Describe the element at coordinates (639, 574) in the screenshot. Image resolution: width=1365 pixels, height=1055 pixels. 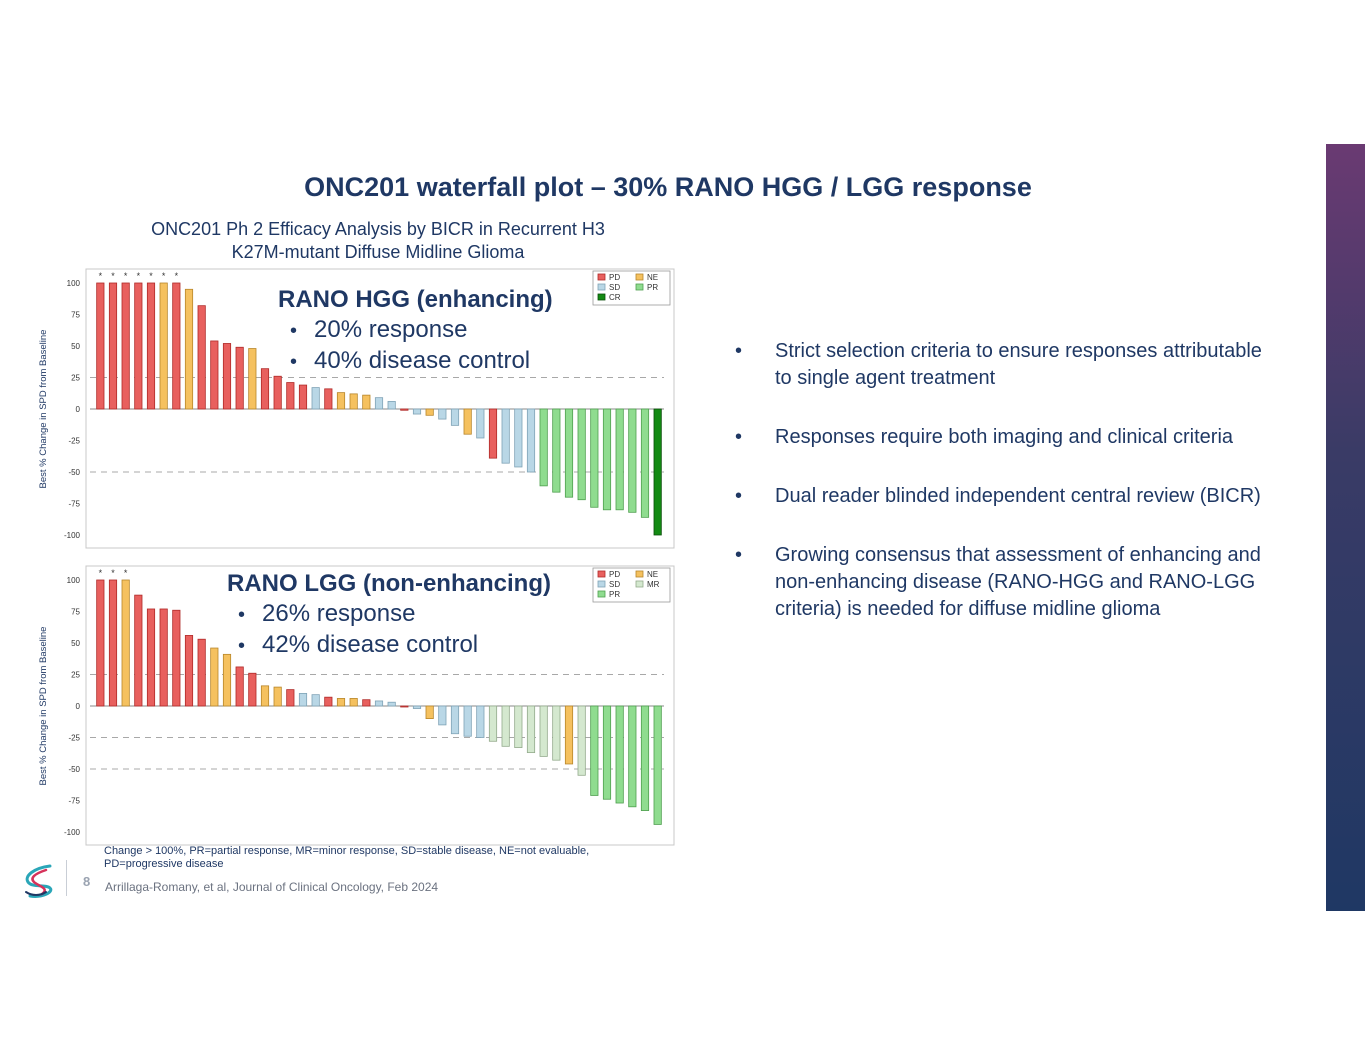
I see `lgg-legend-swatch-ne` at that location.